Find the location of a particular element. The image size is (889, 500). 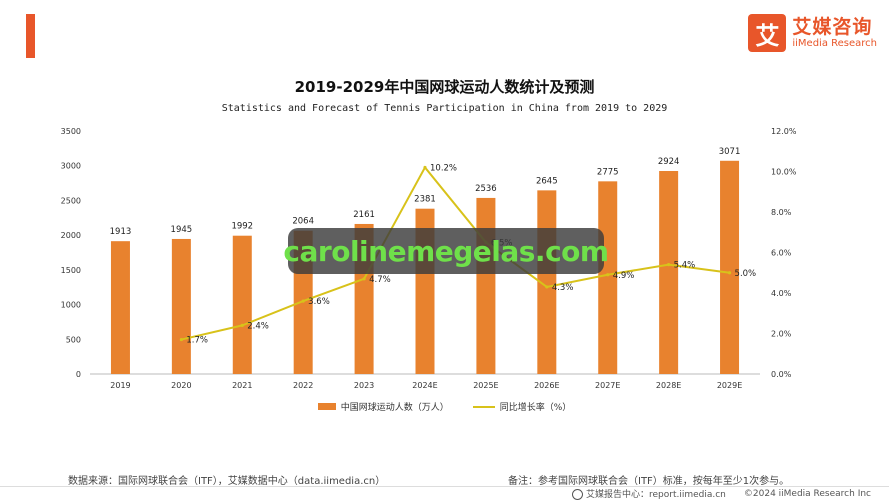

growth-rate-label: 4.7% is located at coordinates (380, 280).